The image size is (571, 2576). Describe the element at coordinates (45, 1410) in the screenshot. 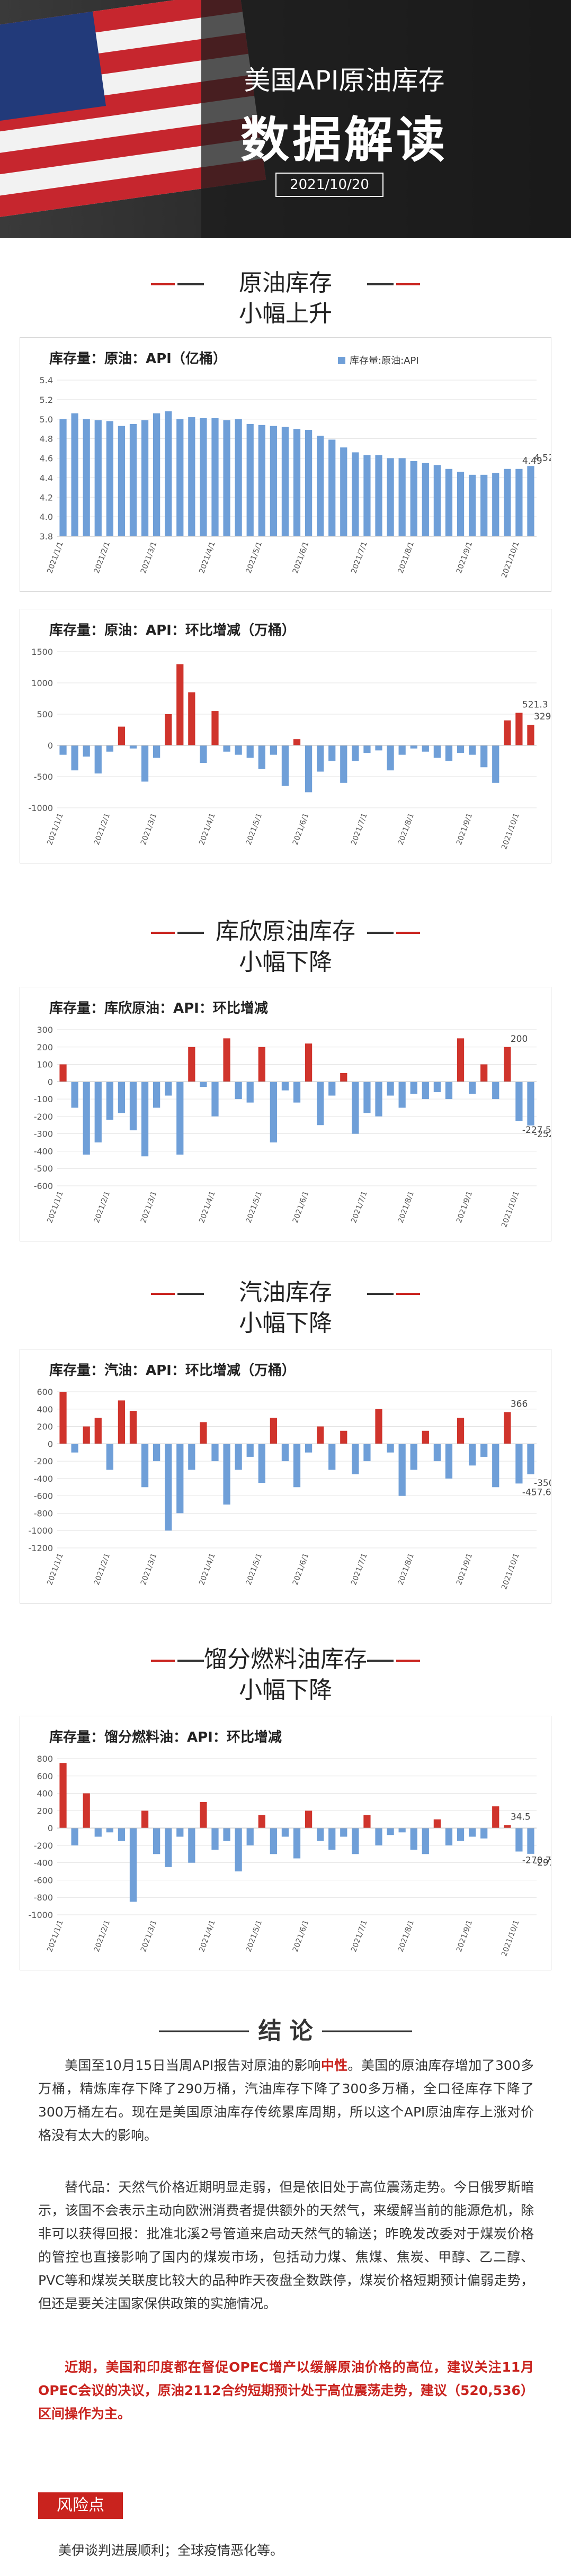

I see `y-tick-label: 400` at that location.